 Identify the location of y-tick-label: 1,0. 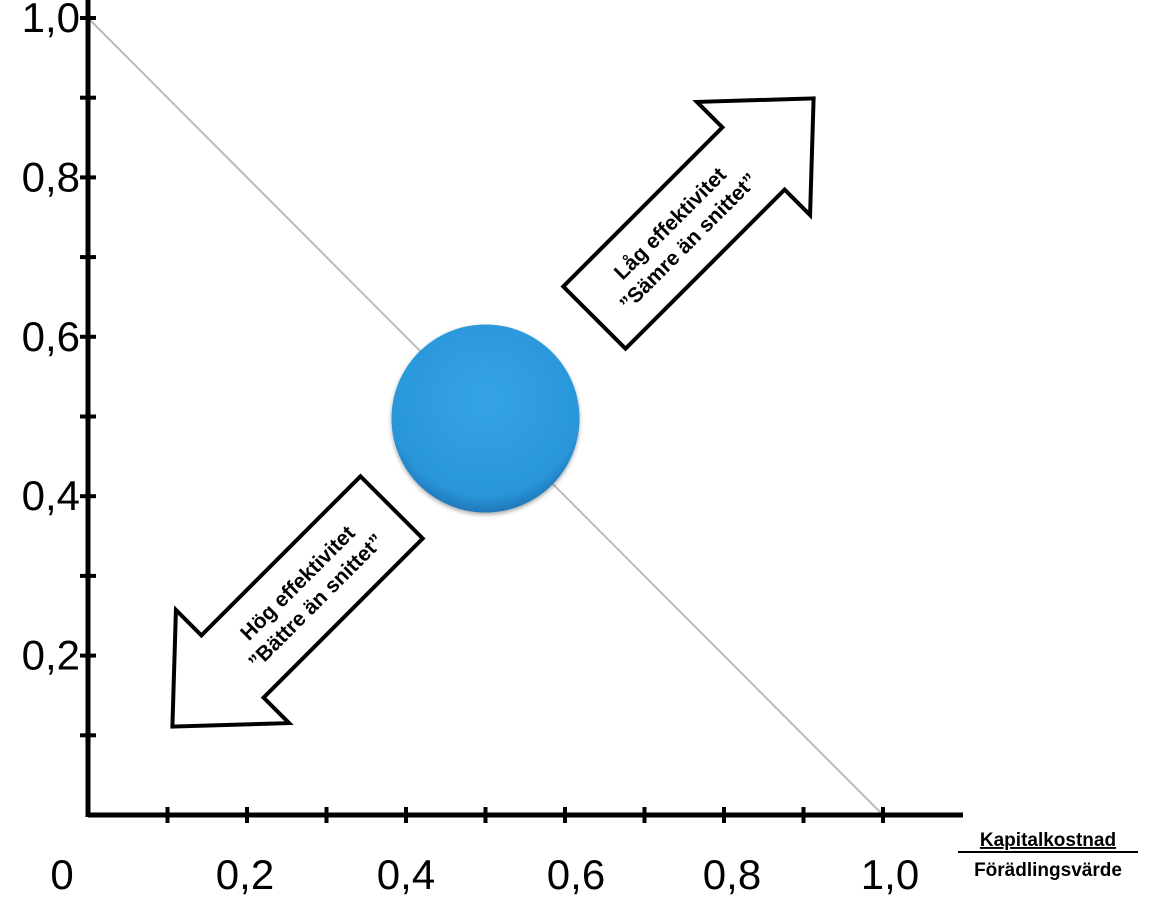
(51, 20).